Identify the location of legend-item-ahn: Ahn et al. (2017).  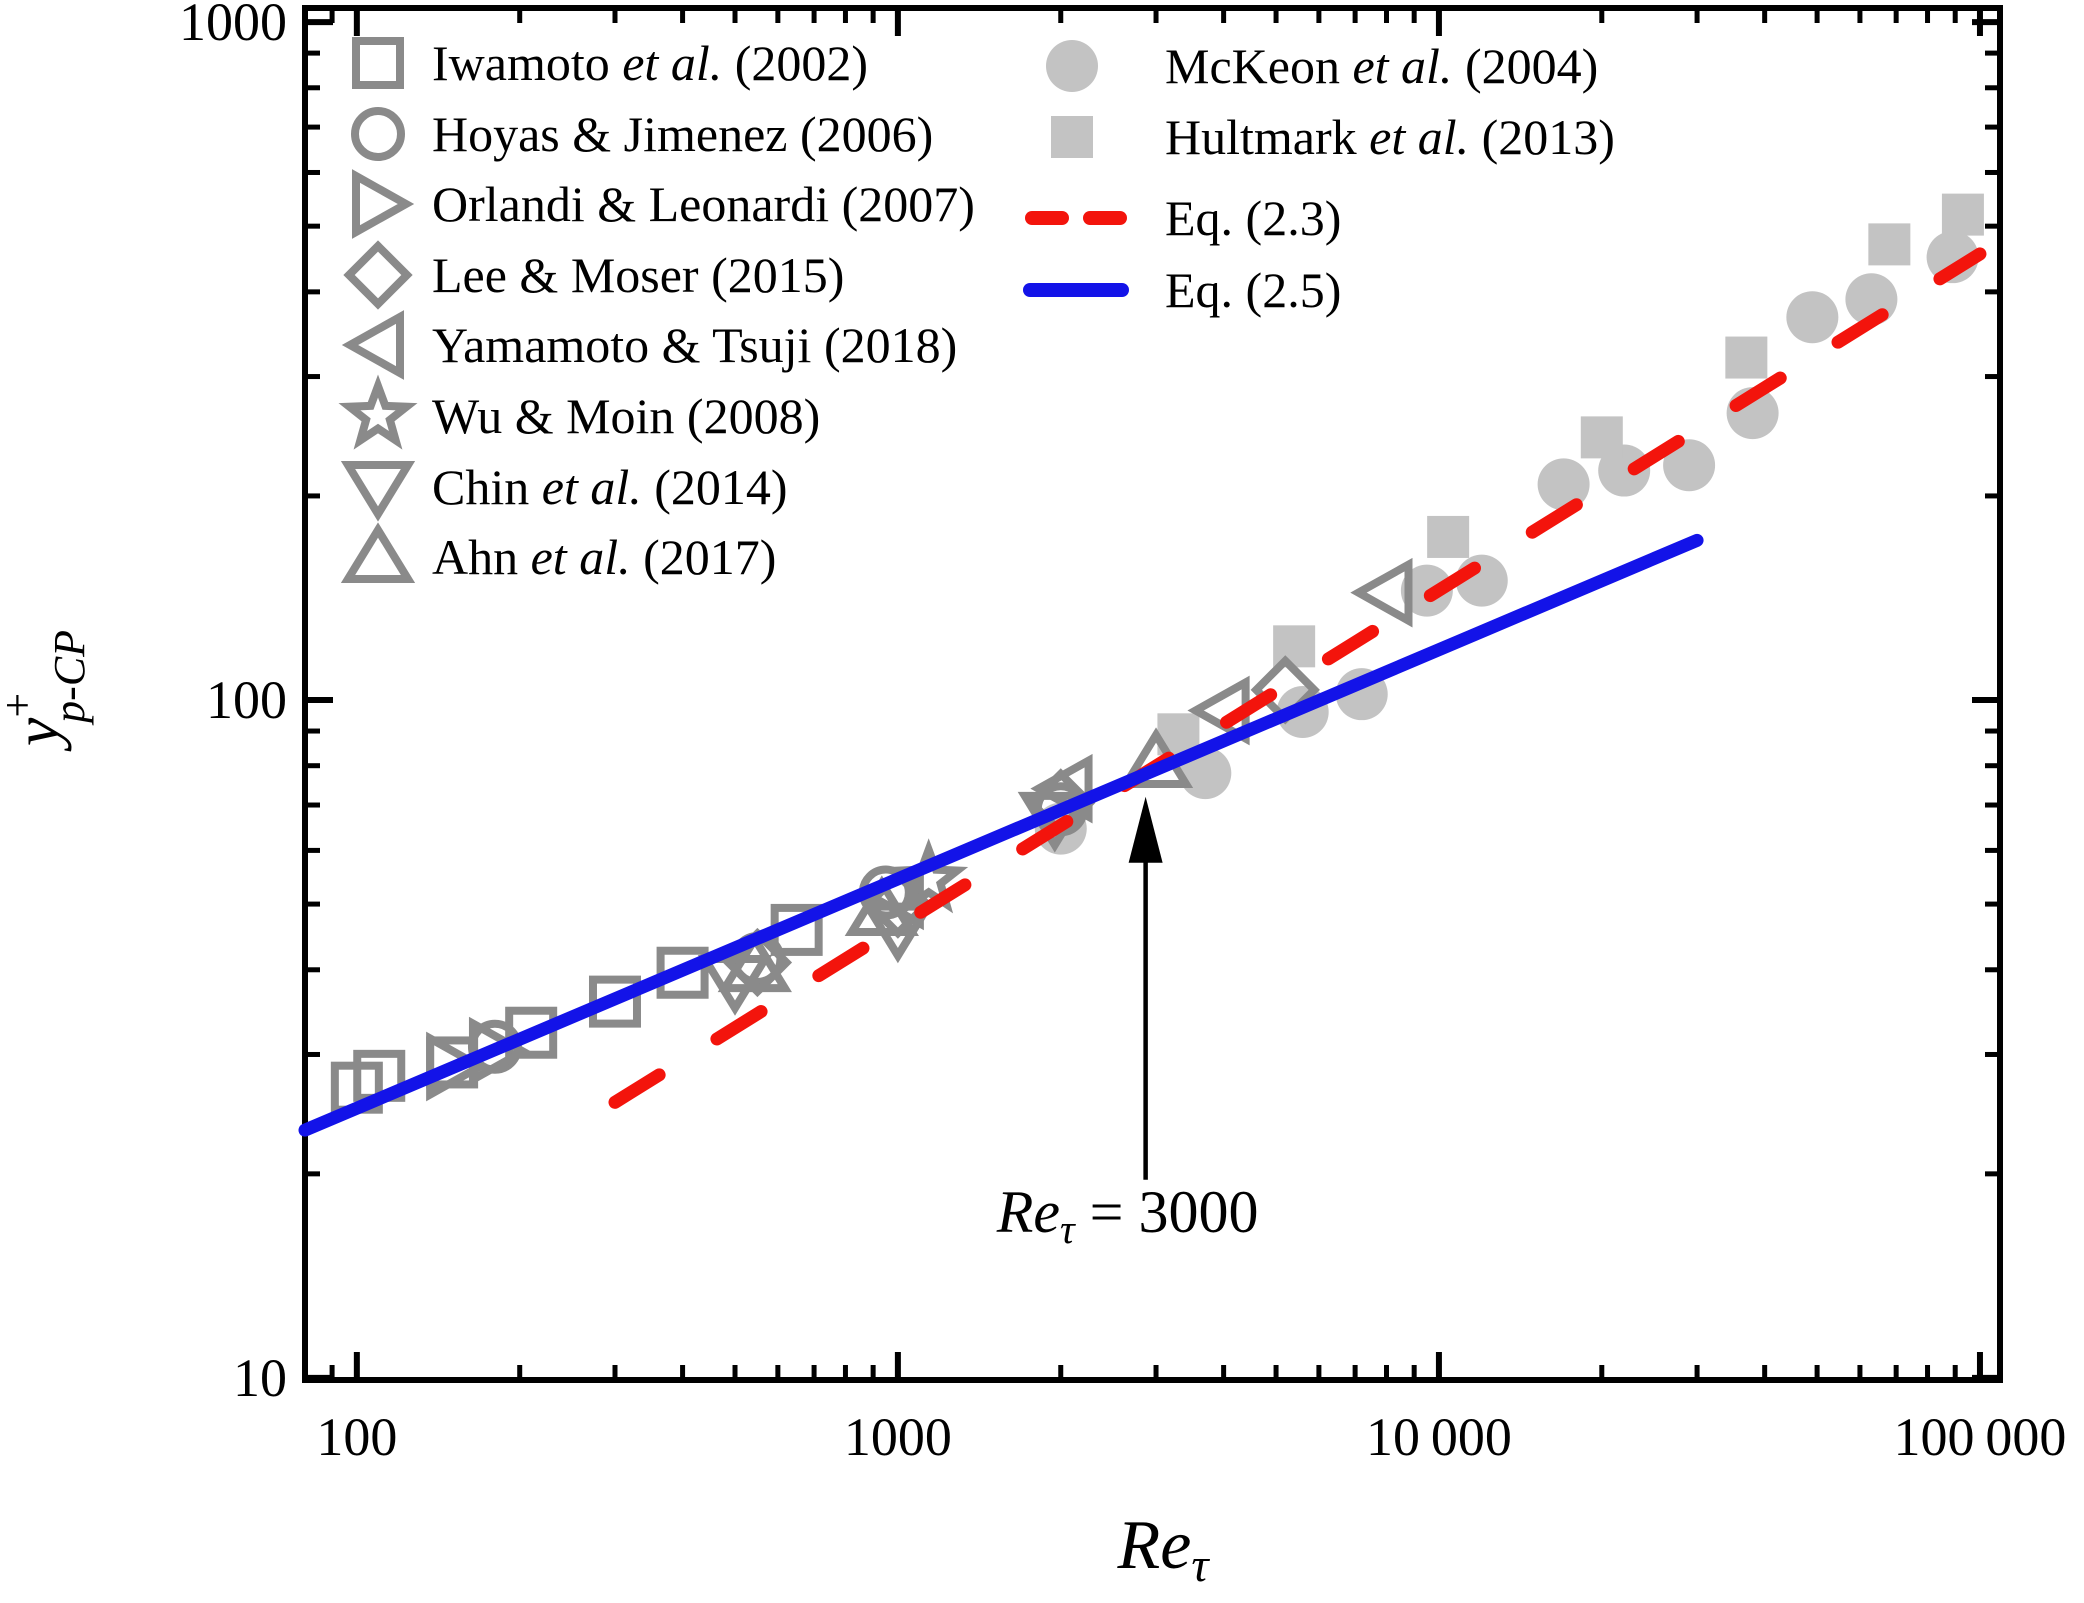
(558, 553).